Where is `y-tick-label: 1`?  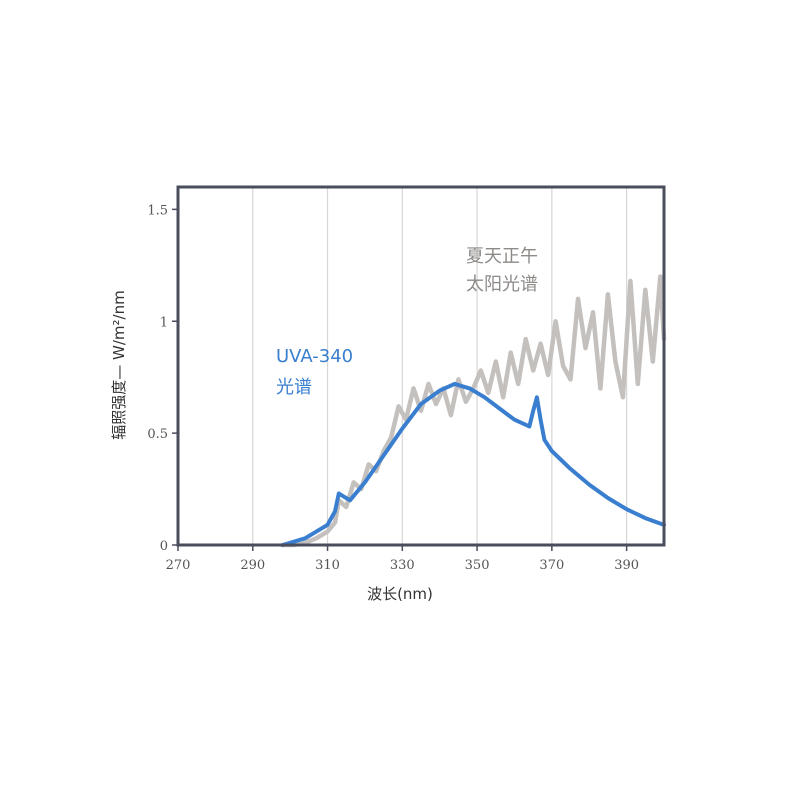
y-tick-label: 1 is located at coordinates (164, 322).